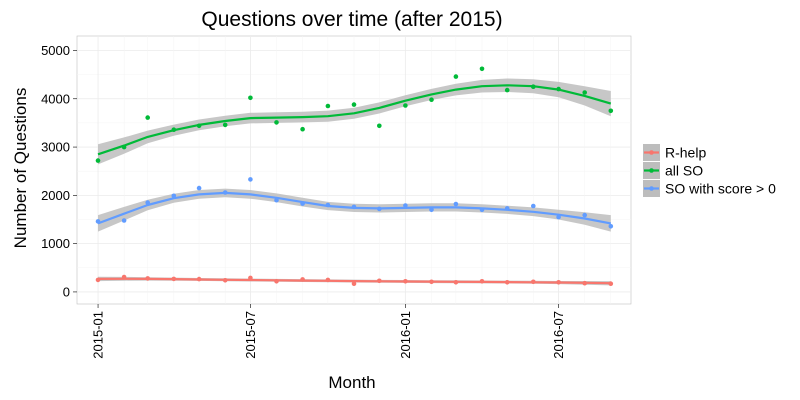 The width and height of the screenshot is (800, 400). Describe the element at coordinates (558, 335) in the screenshot. I see `x-tick-label: 2016-07` at that location.